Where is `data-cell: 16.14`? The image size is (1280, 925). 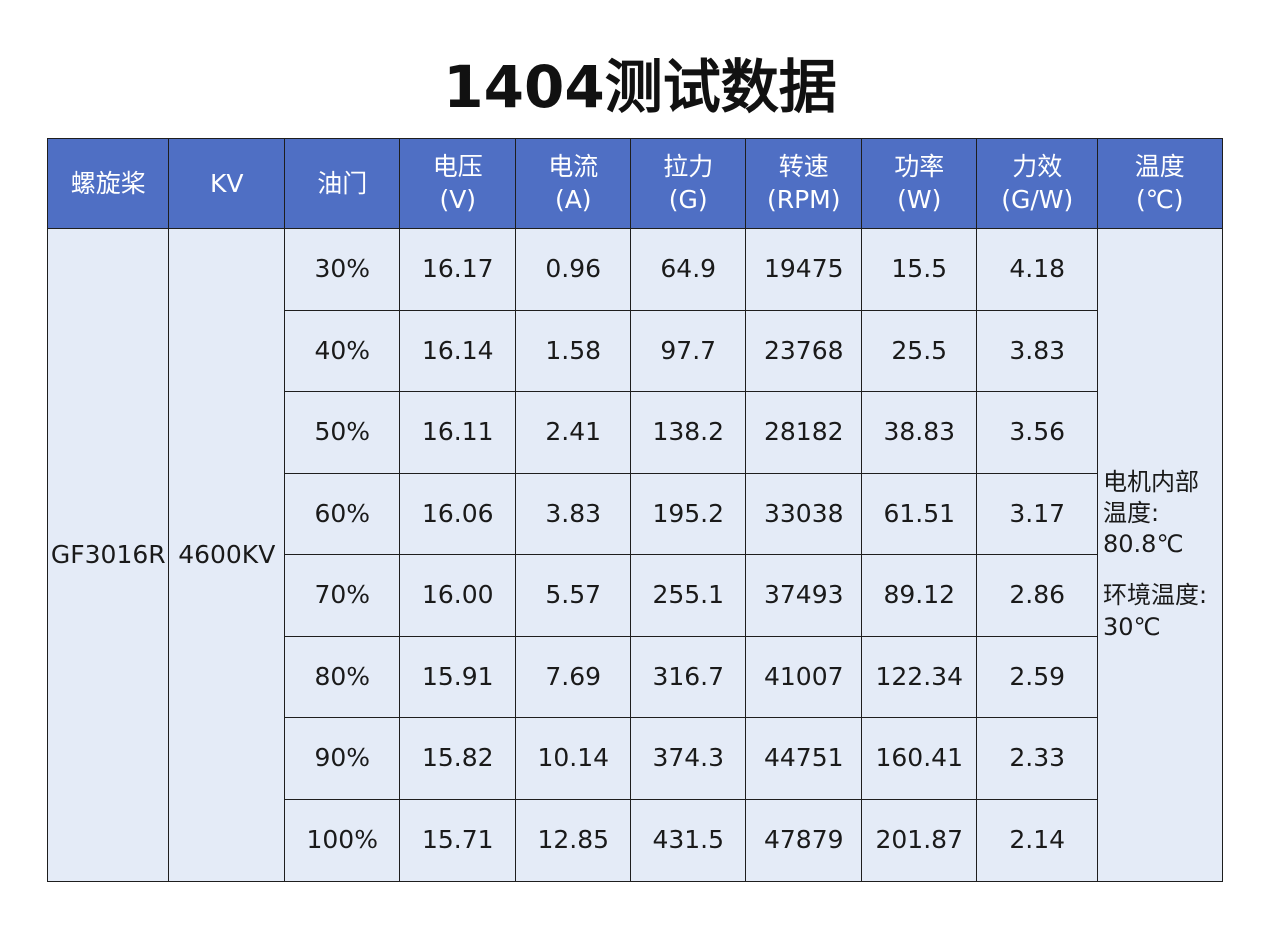 data-cell: 16.14 is located at coordinates (458, 351).